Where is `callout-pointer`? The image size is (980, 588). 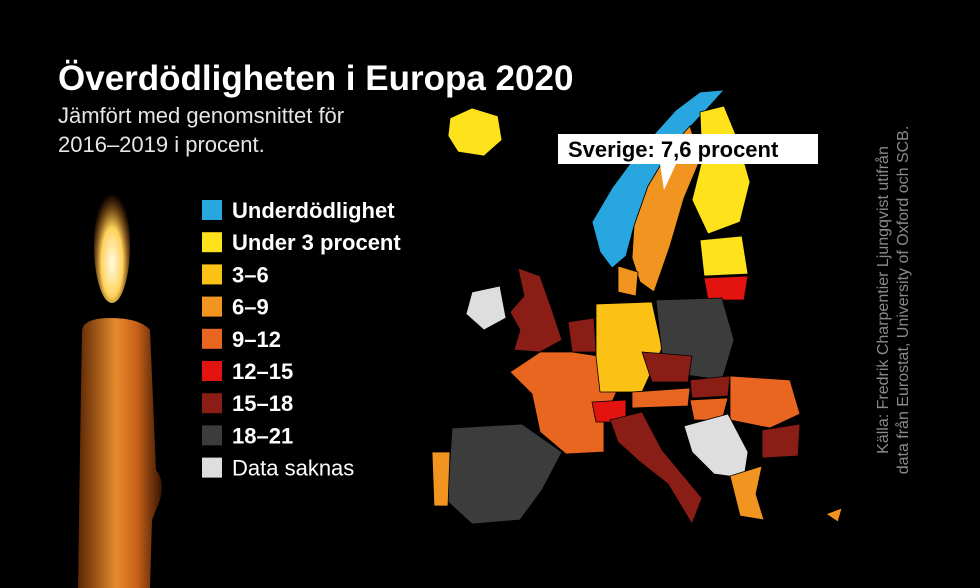
callout-pointer is located at coordinates (668, 177).